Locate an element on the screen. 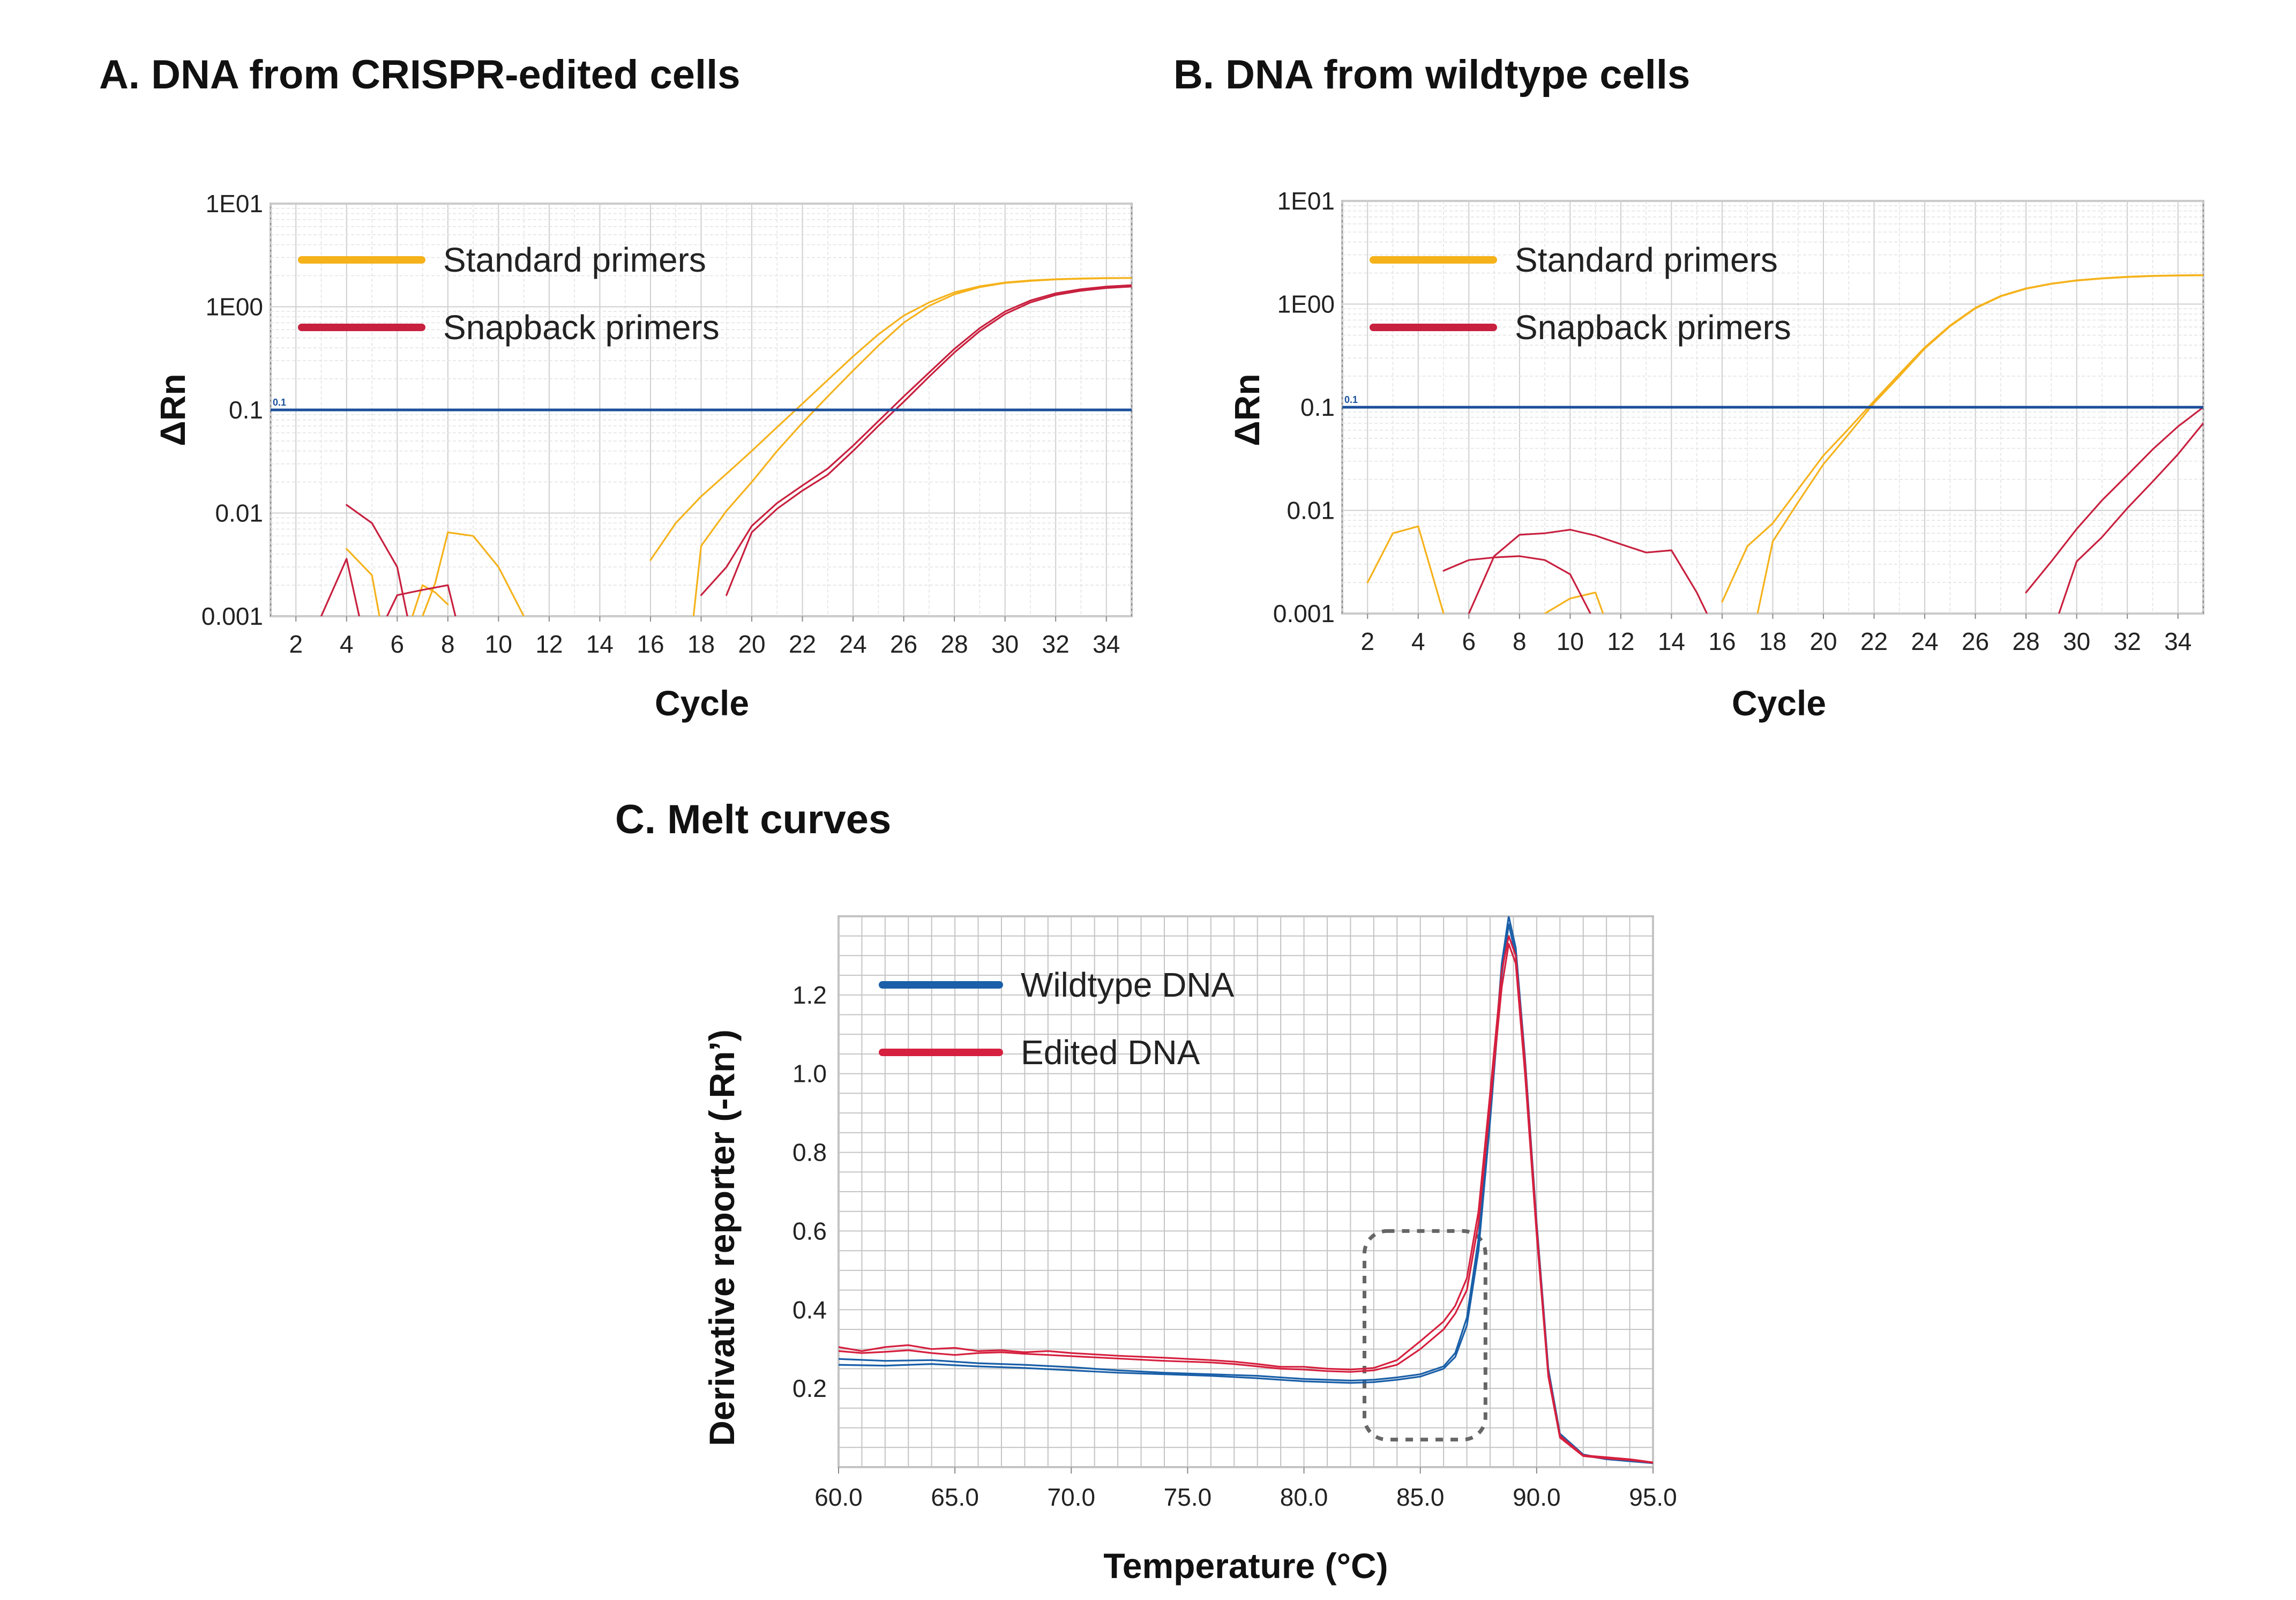 This screenshot has height=1600, width=2296. panel-a-xtick-label: 6 is located at coordinates (398, 644).